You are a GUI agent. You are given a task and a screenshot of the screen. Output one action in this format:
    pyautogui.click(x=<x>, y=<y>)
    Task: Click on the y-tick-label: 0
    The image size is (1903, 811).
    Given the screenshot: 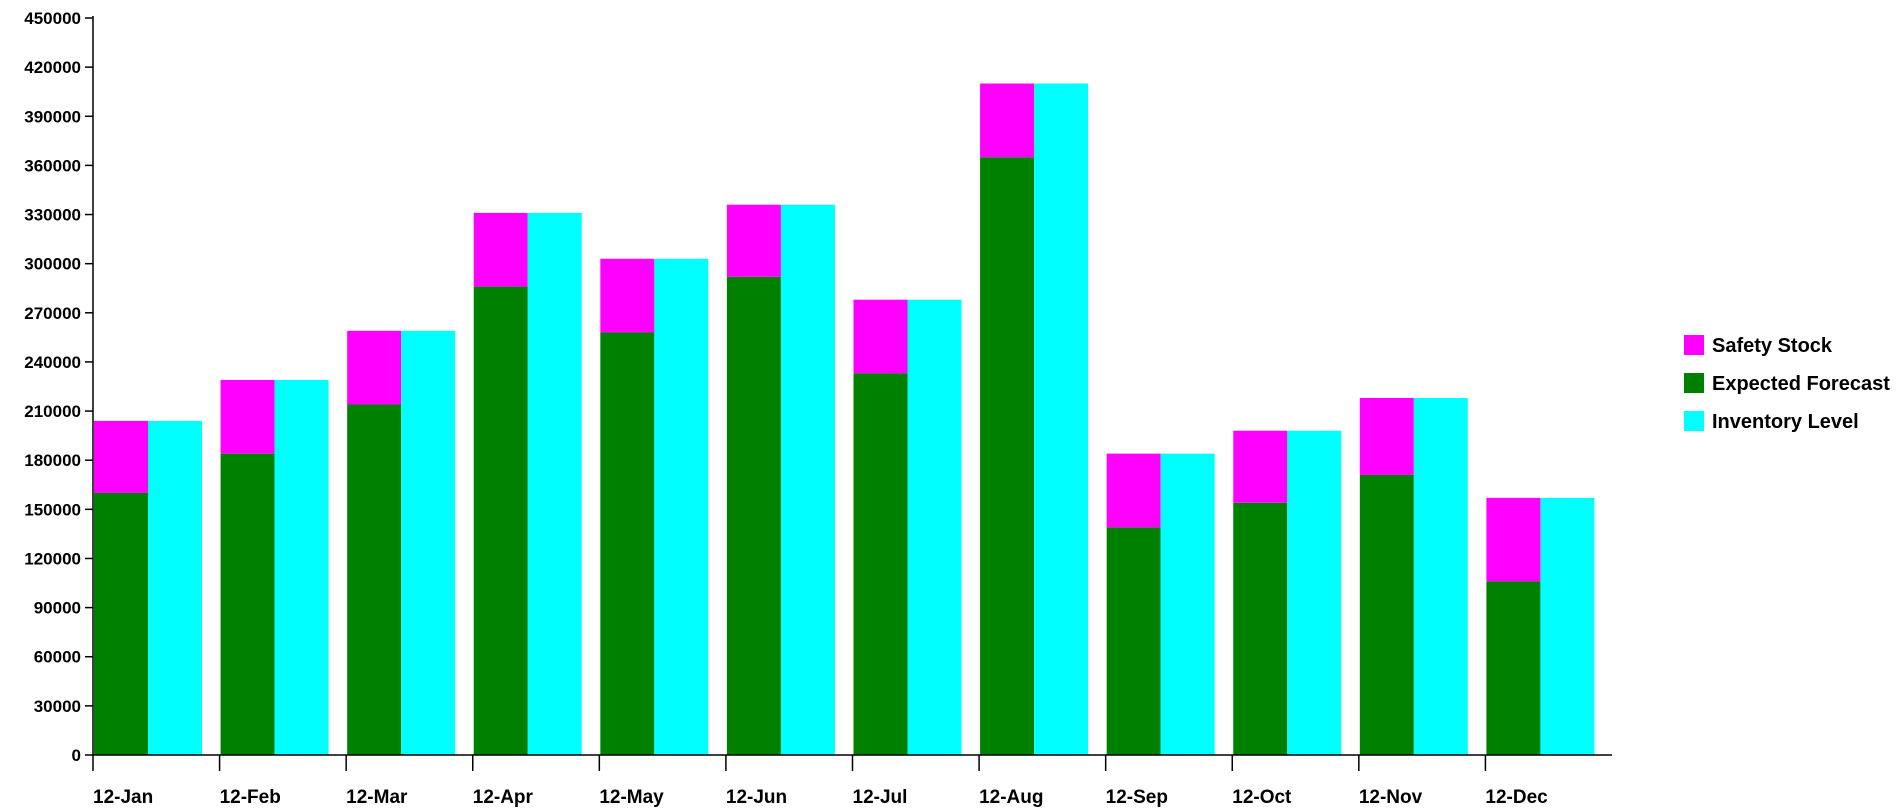 What is the action you would take?
    pyautogui.click(x=76, y=755)
    